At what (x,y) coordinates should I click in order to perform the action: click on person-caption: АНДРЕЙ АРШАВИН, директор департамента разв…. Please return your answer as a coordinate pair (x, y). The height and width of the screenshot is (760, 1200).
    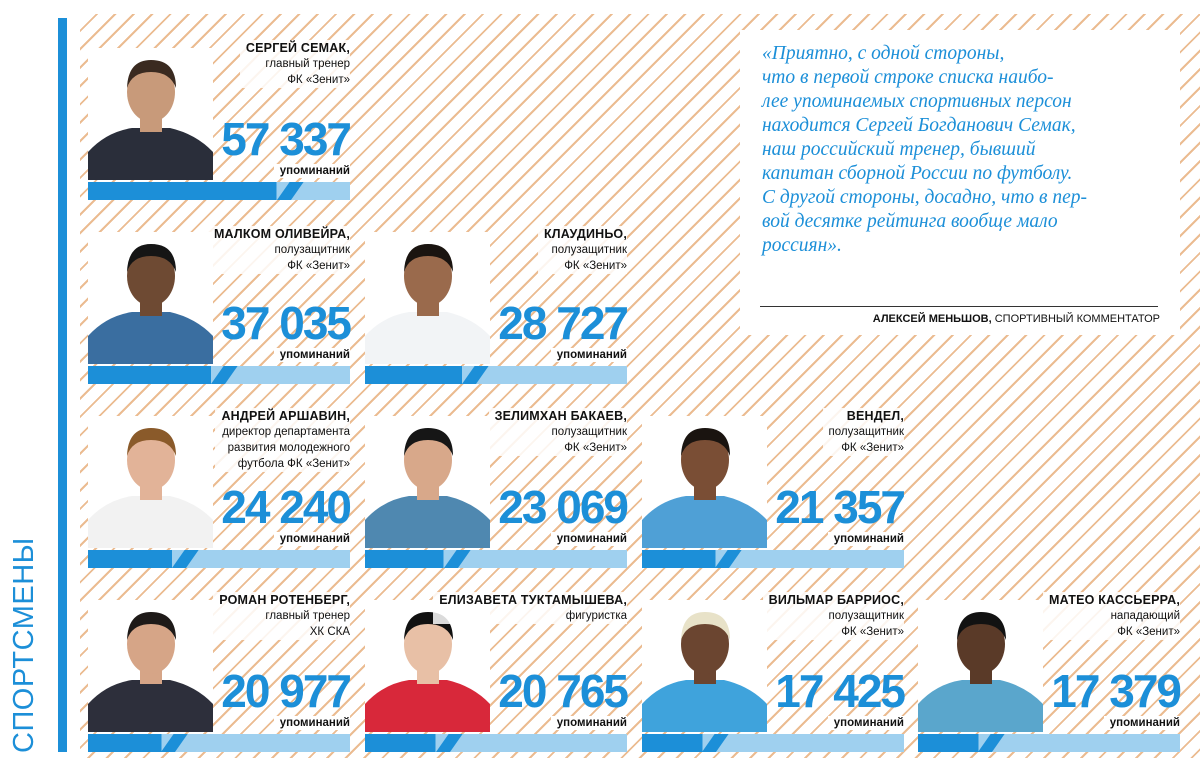
    Looking at the image, I should click on (282, 440).